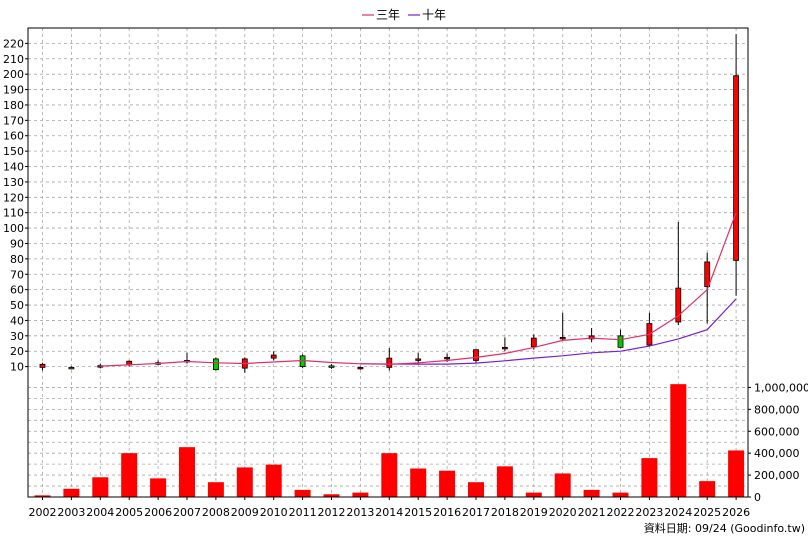 This screenshot has height=540, width=808. Describe the element at coordinates (43, 512) in the screenshot. I see `x-tick-label: 2002` at that location.